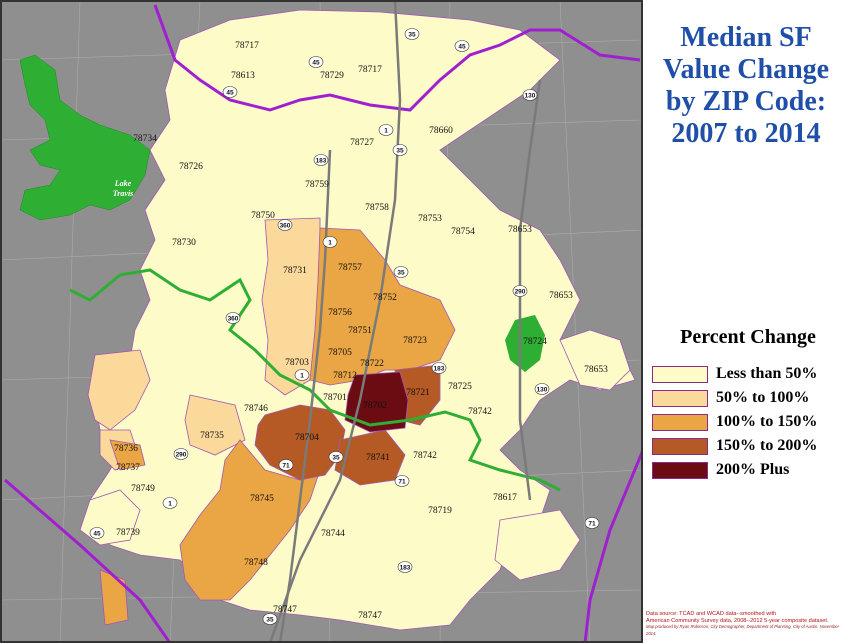  I want to click on lake-walter-e-long, so click(525, 343).